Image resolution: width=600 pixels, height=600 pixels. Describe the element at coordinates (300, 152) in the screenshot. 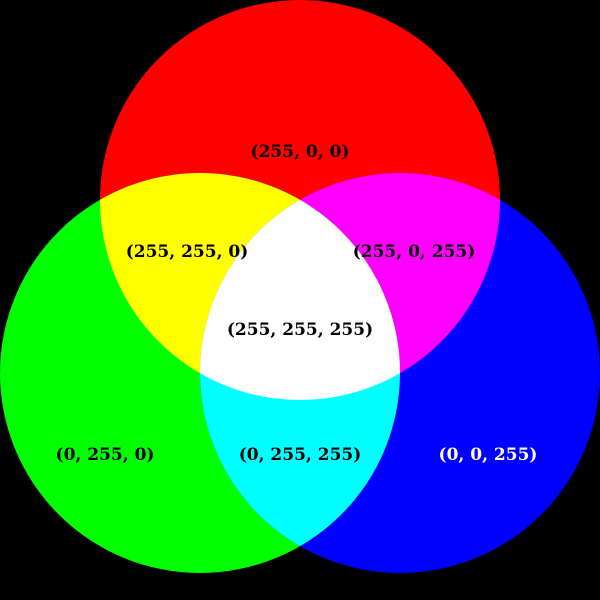

I see `red-label: (255, 0, 0)` at that location.